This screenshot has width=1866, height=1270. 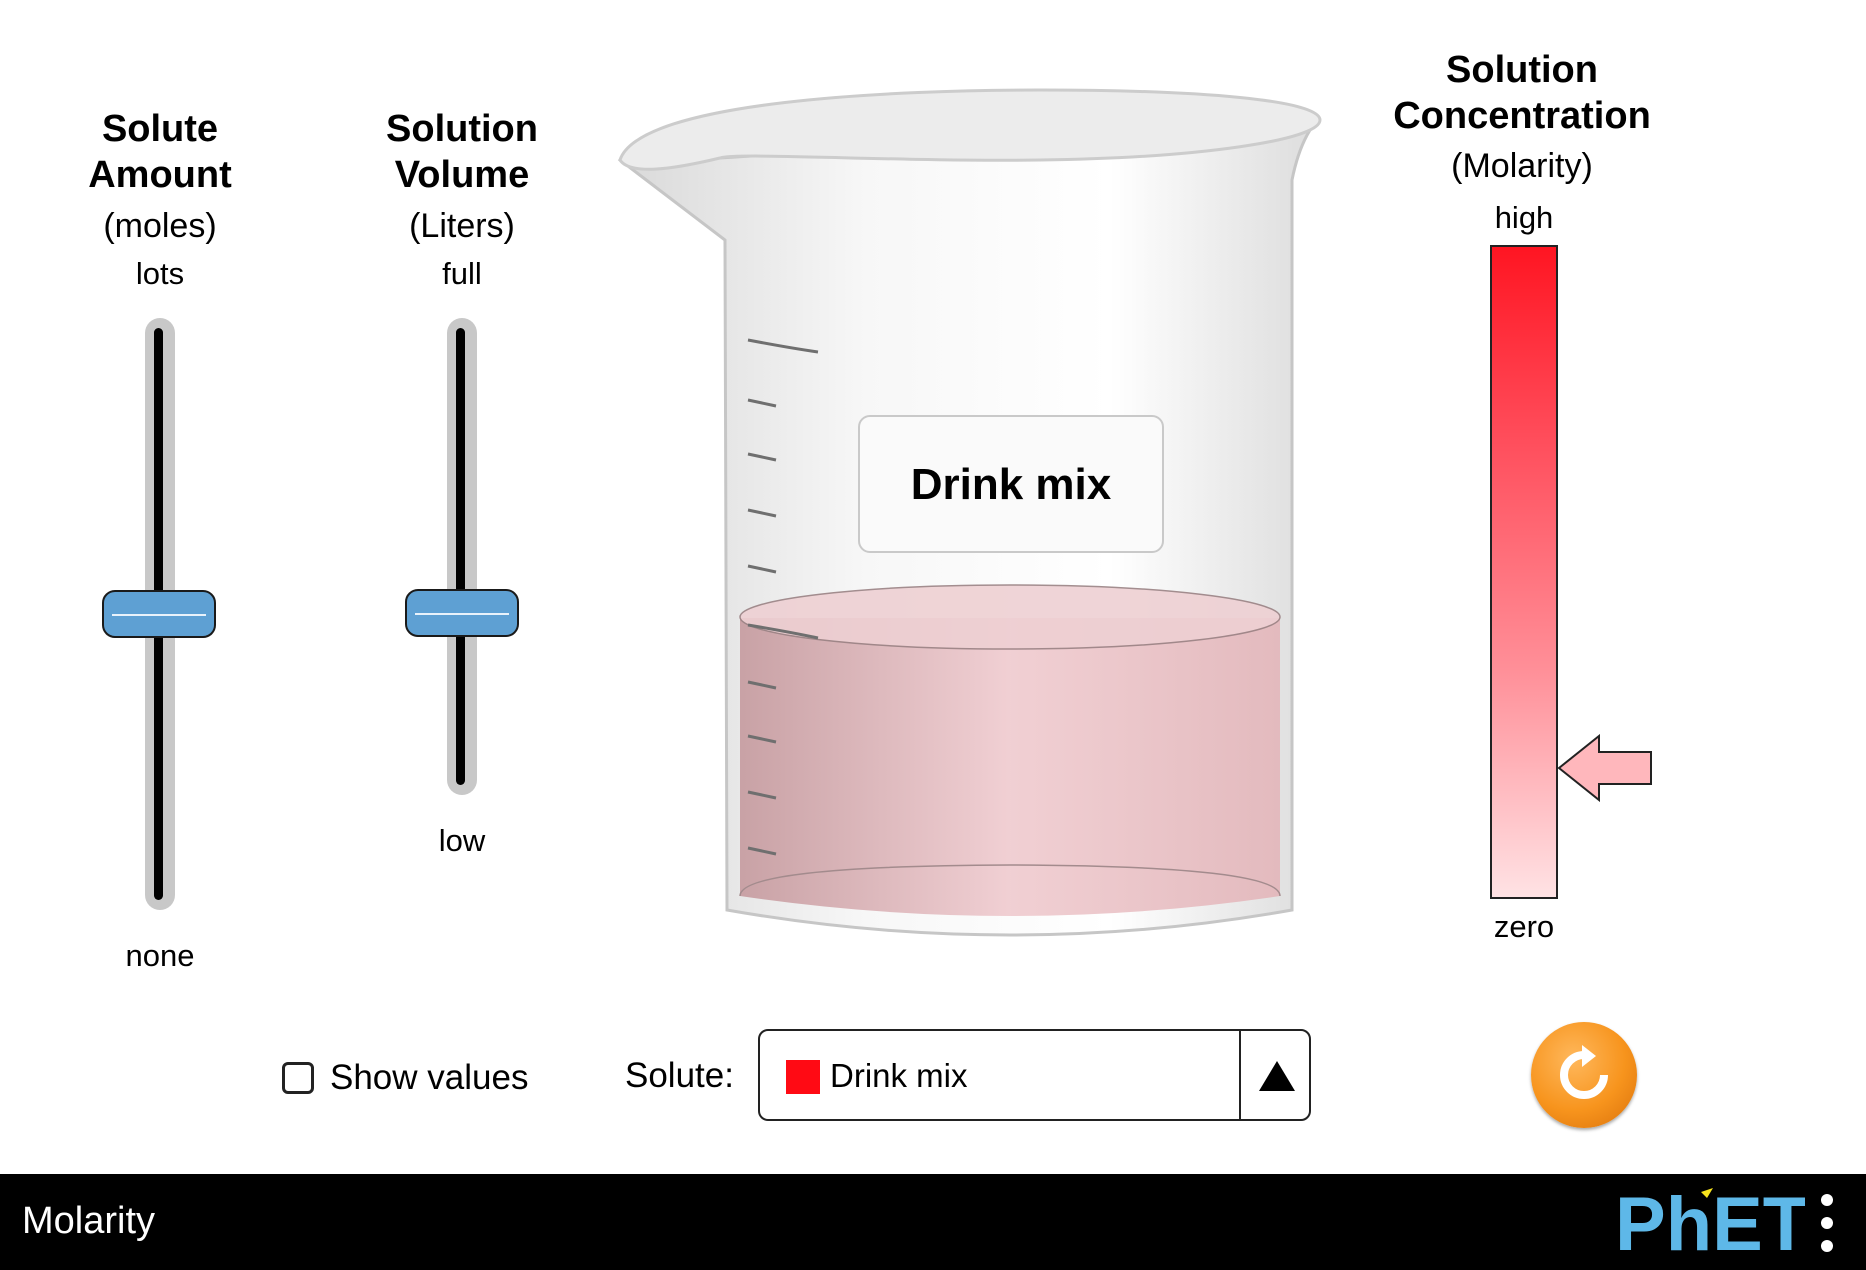 I want to click on navigation-bar: Molarity PhET, so click(x=933, y=1222).